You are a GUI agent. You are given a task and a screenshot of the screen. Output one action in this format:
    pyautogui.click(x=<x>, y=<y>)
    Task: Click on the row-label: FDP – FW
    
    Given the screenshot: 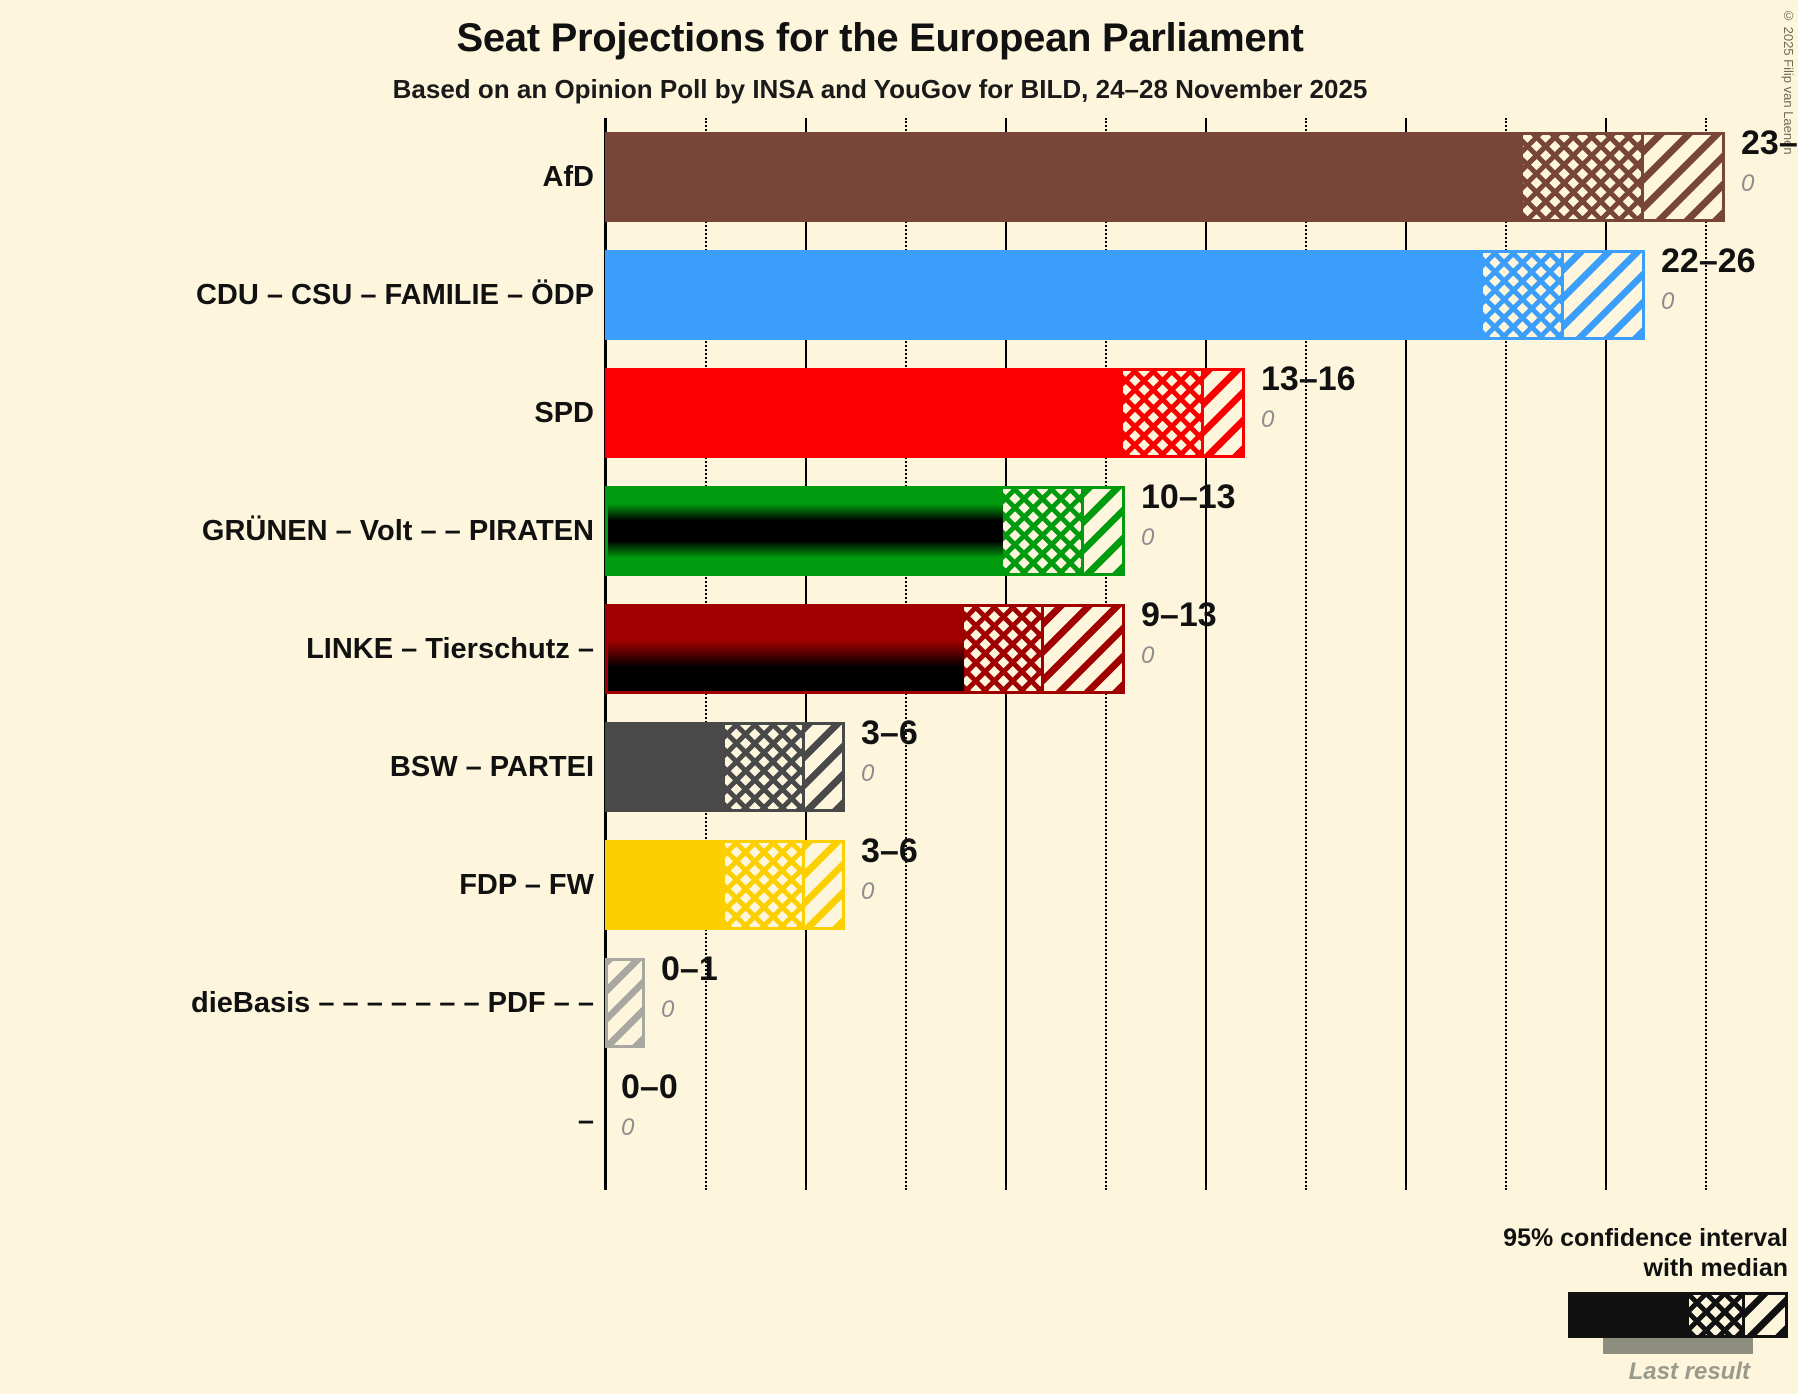 What is the action you would take?
    pyautogui.click(x=526, y=885)
    